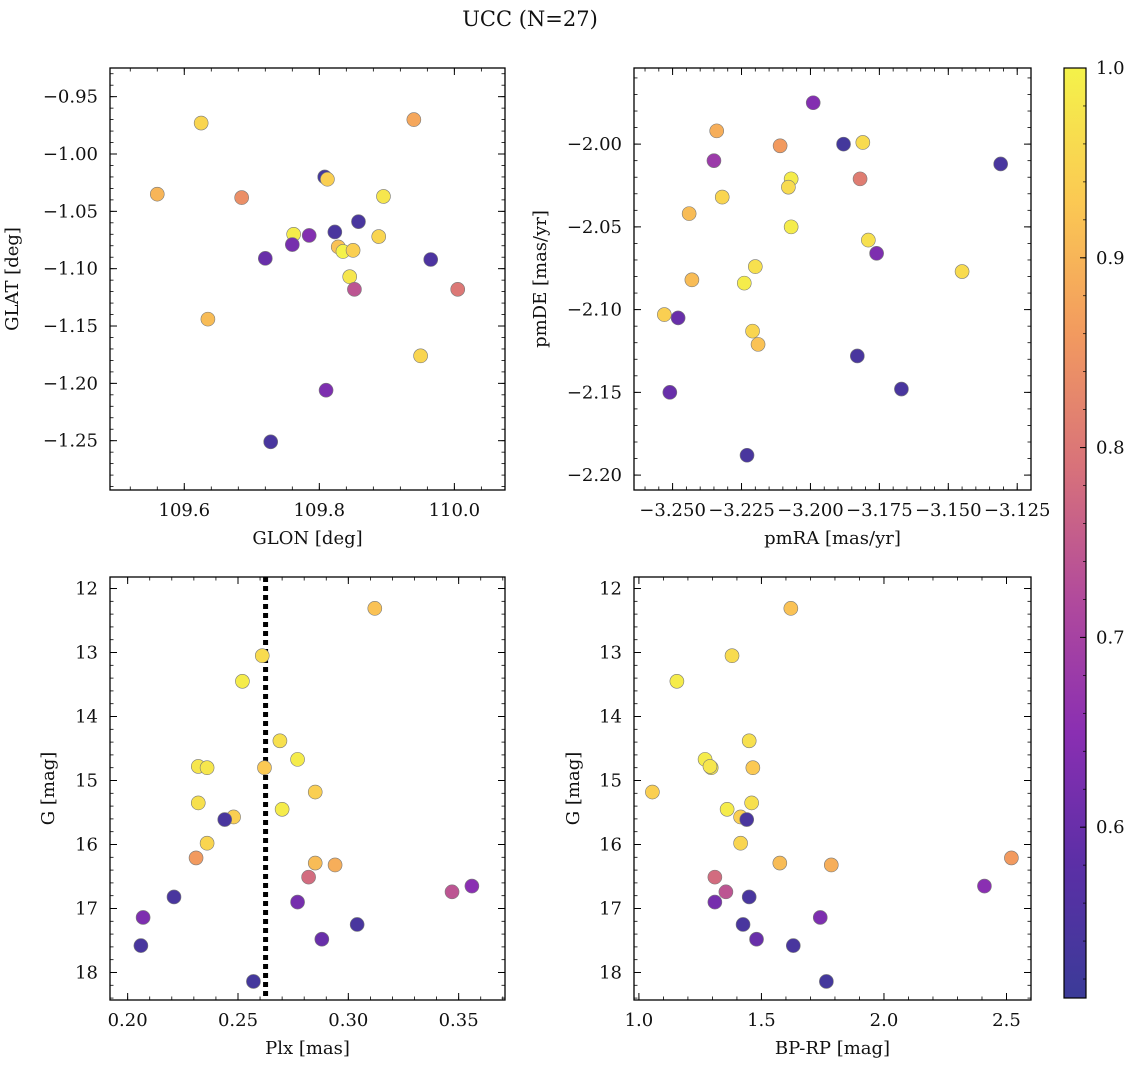 Image resolution: width=1136 pixels, height=1067 pixels. What do you see at coordinates (594, 227) in the screenshot?
I see `y-tick-label: −2.05` at bounding box center [594, 227].